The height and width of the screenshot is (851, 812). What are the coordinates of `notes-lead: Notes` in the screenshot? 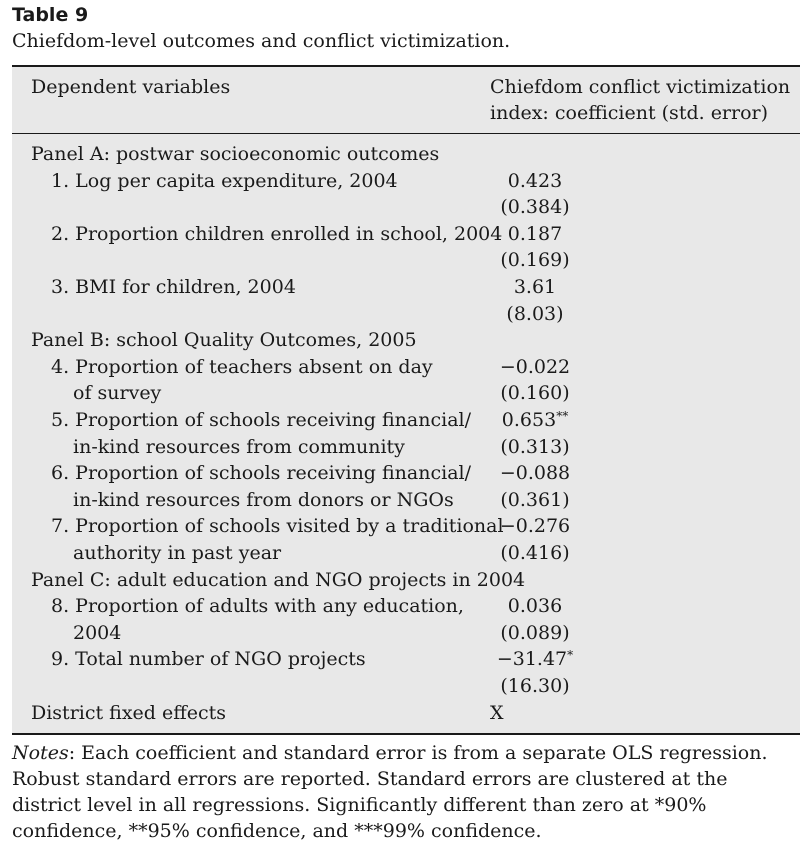 It's located at (40, 753).